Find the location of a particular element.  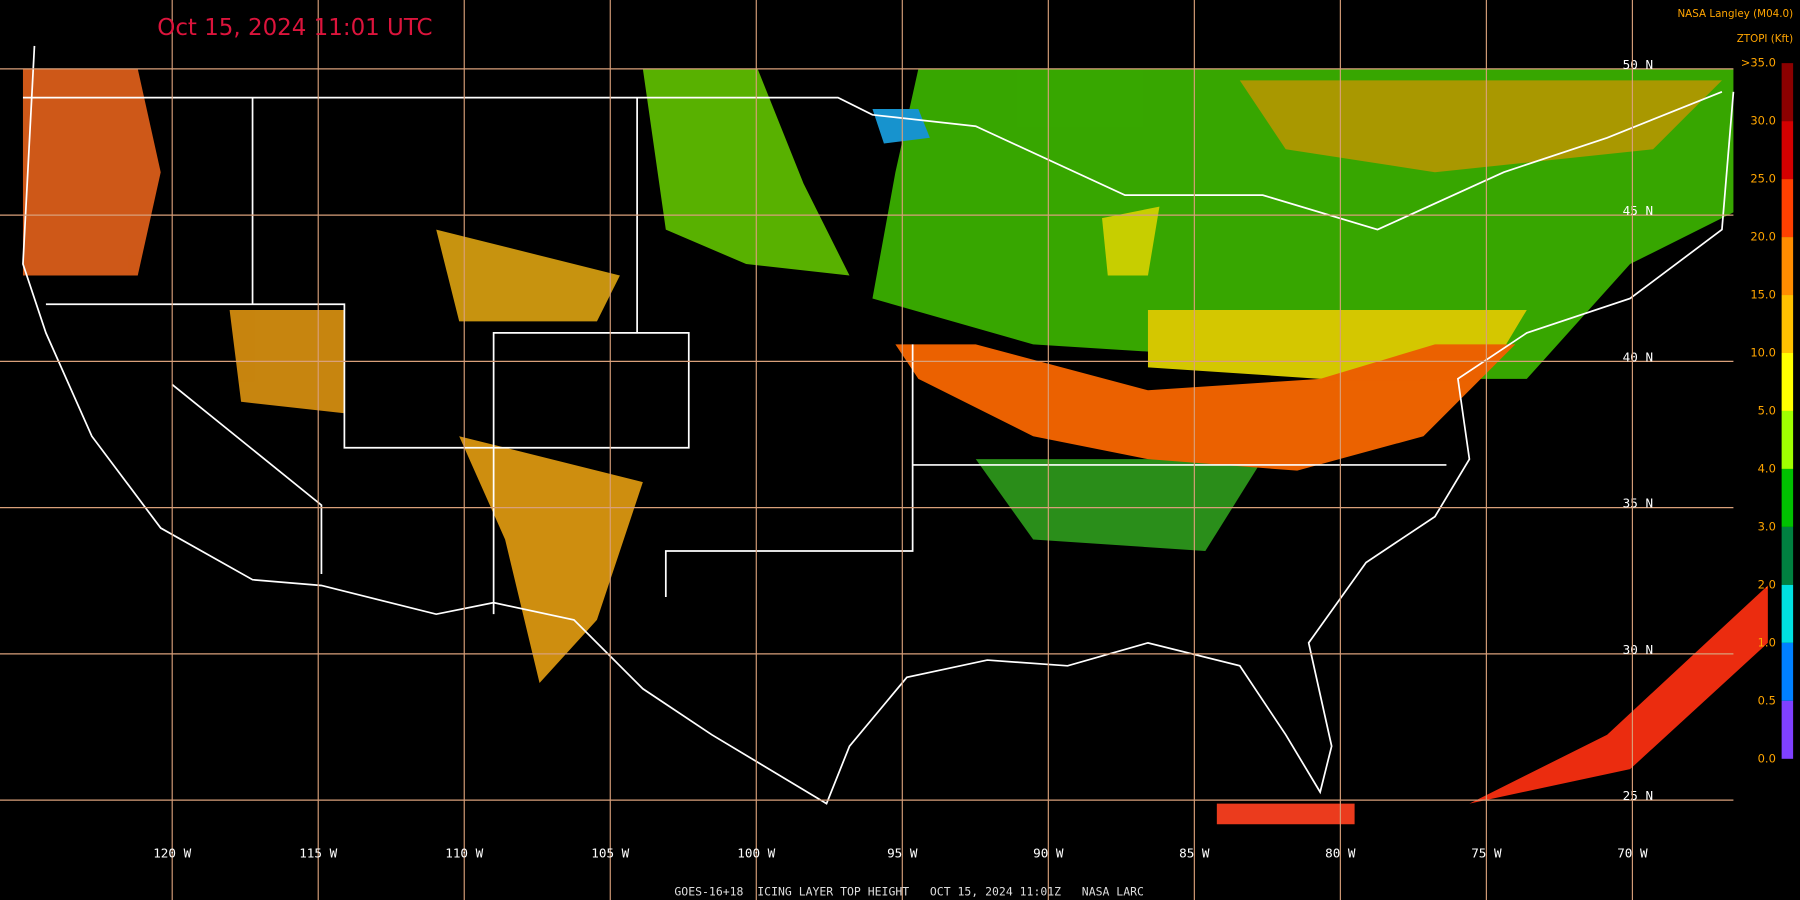

lat-label: 25 N is located at coordinates (1638, 795).